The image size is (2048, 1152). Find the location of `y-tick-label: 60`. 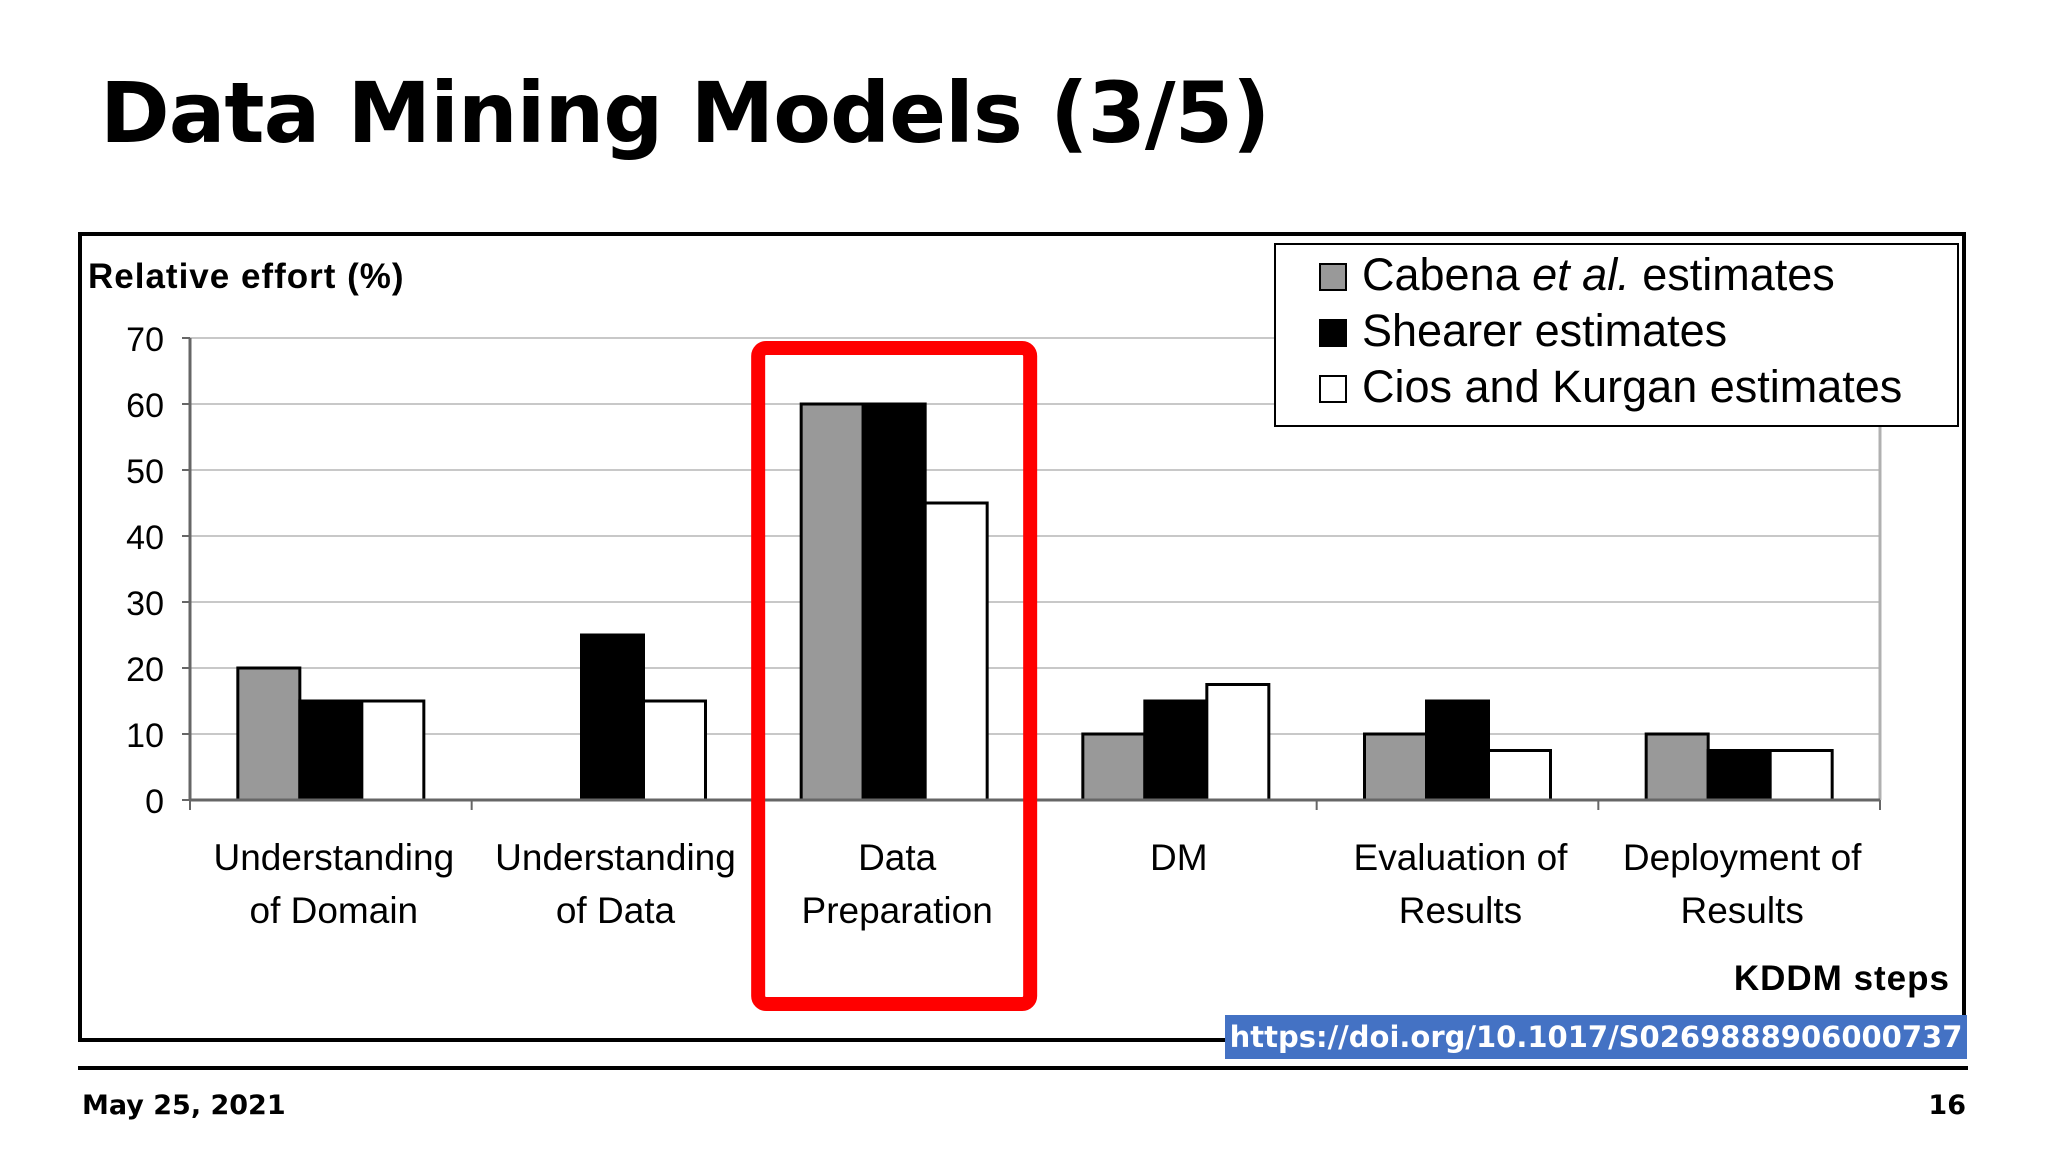

y-tick-label: 60 is located at coordinates (145, 406).